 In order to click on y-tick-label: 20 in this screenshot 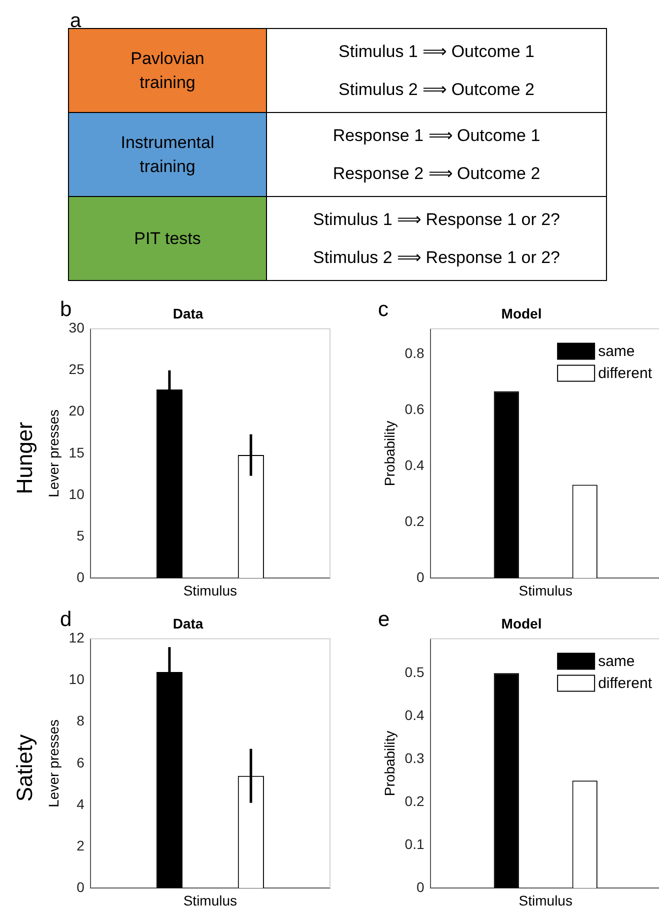, I will do `click(76, 410)`.